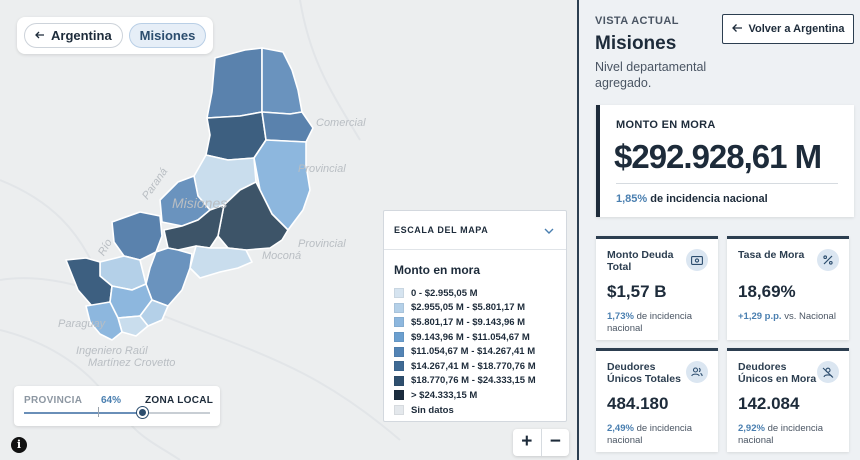 The image size is (860, 460). Describe the element at coordinates (437, 270) in the screenshot. I see `legend-title: Monto en mora` at that location.